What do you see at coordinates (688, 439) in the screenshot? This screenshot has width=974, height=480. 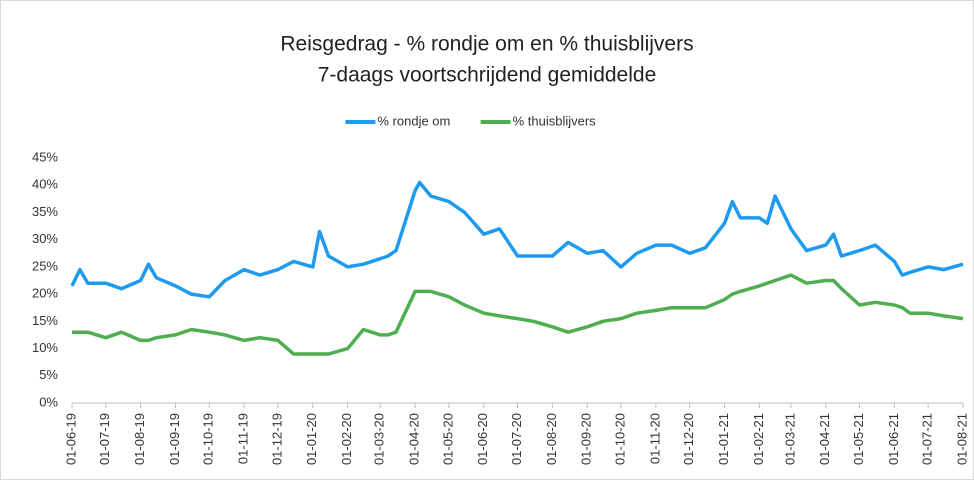 I see `x-tick-label: 01-12-20` at bounding box center [688, 439].